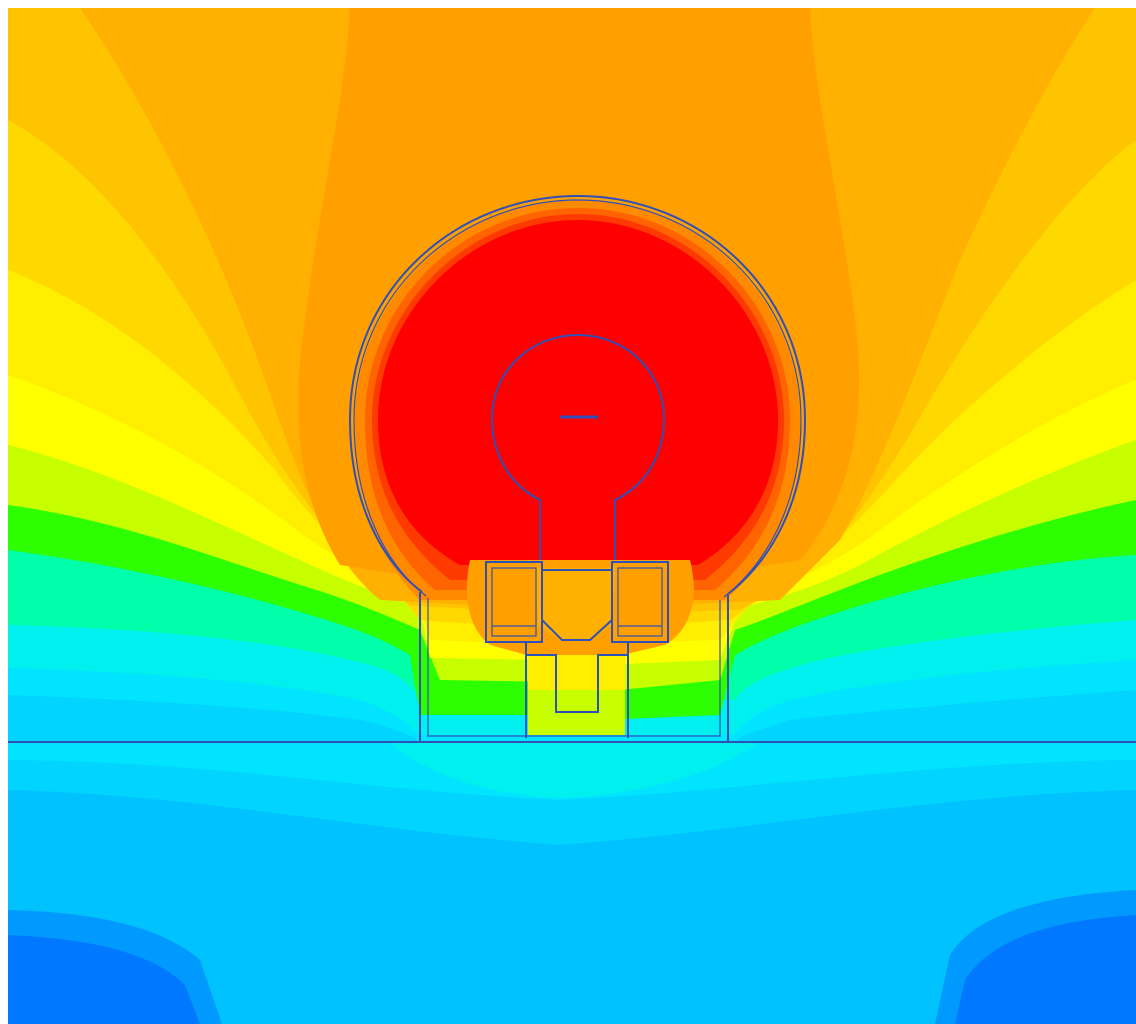  I want to click on band-hot-core, so click(578, 392).